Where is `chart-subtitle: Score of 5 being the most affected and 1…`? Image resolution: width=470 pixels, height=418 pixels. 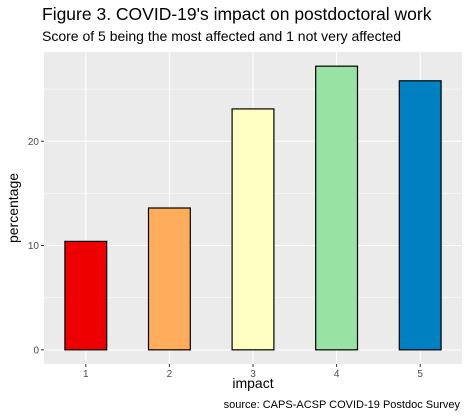
chart-subtitle: Score of 5 being the most affected and 1… is located at coordinates (222, 36).